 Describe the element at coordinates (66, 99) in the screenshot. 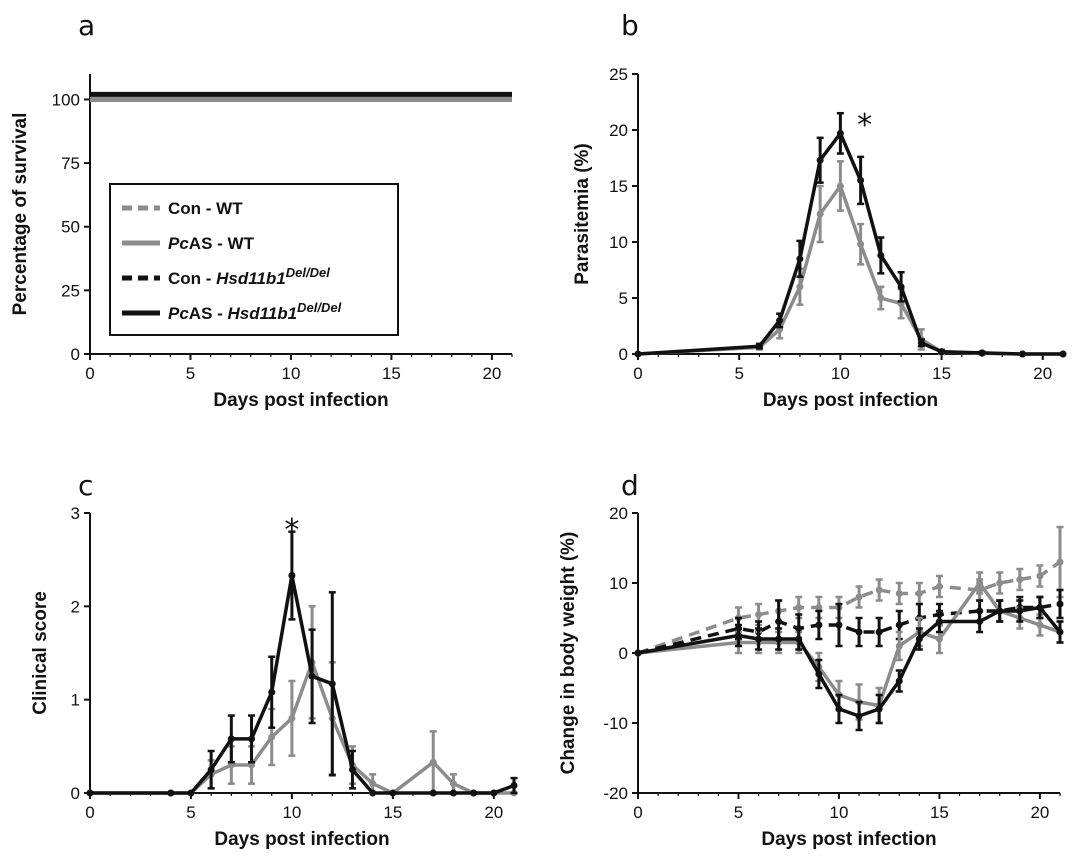

I see `y-tick-label: 100` at that location.